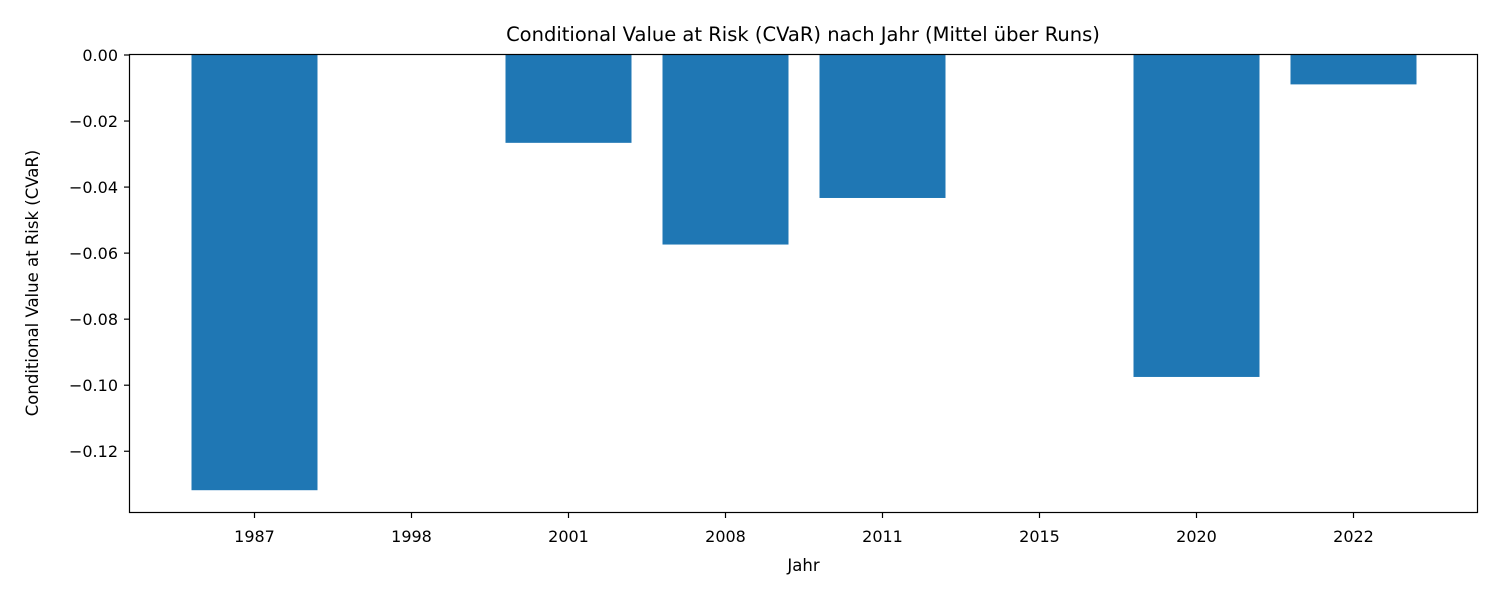 The height and width of the screenshot is (600, 1500). Describe the element at coordinates (32, 283) in the screenshot. I see `y-axis-title: Conditional Value at Risk (CVaR)` at that location.